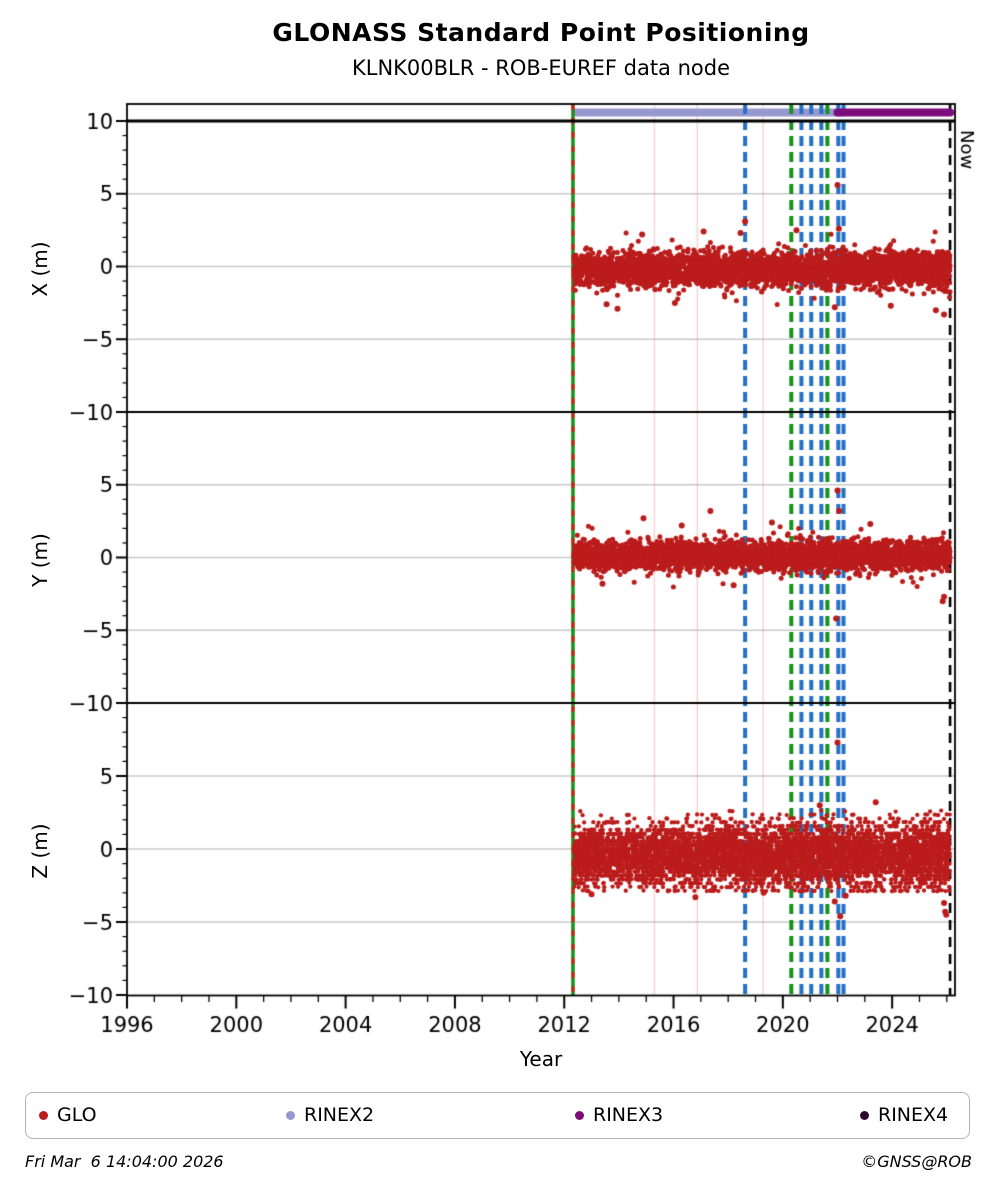  What do you see at coordinates (40, 269) in the screenshot?
I see `y-axis-label-x: X (m)` at bounding box center [40, 269].